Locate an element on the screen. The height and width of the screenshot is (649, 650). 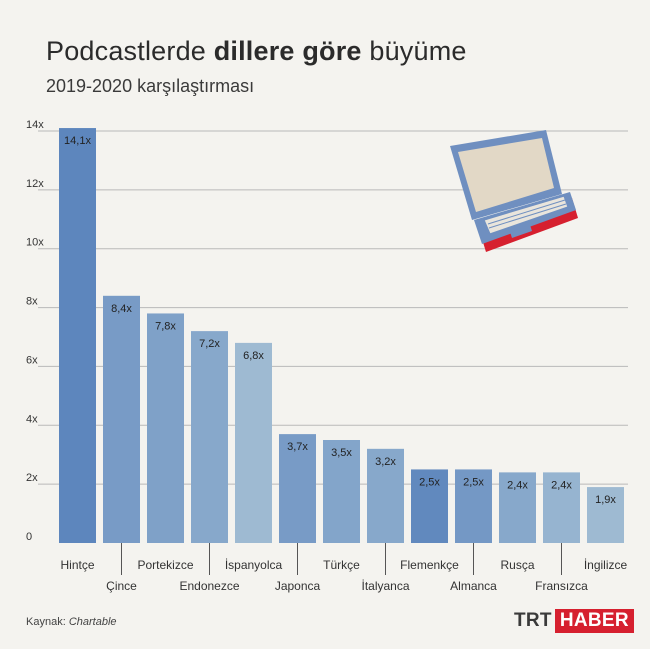
title-bold-part: dillere göre is located at coordinates (287, 51).